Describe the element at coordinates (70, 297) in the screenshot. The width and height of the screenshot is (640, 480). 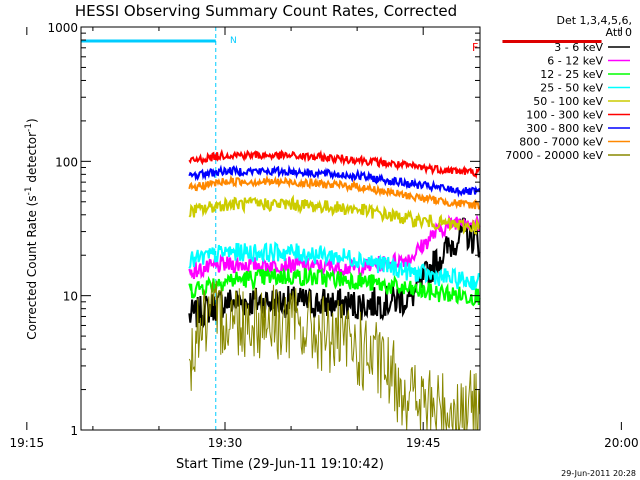
I see `y-tick-label-1: 10` at that location.